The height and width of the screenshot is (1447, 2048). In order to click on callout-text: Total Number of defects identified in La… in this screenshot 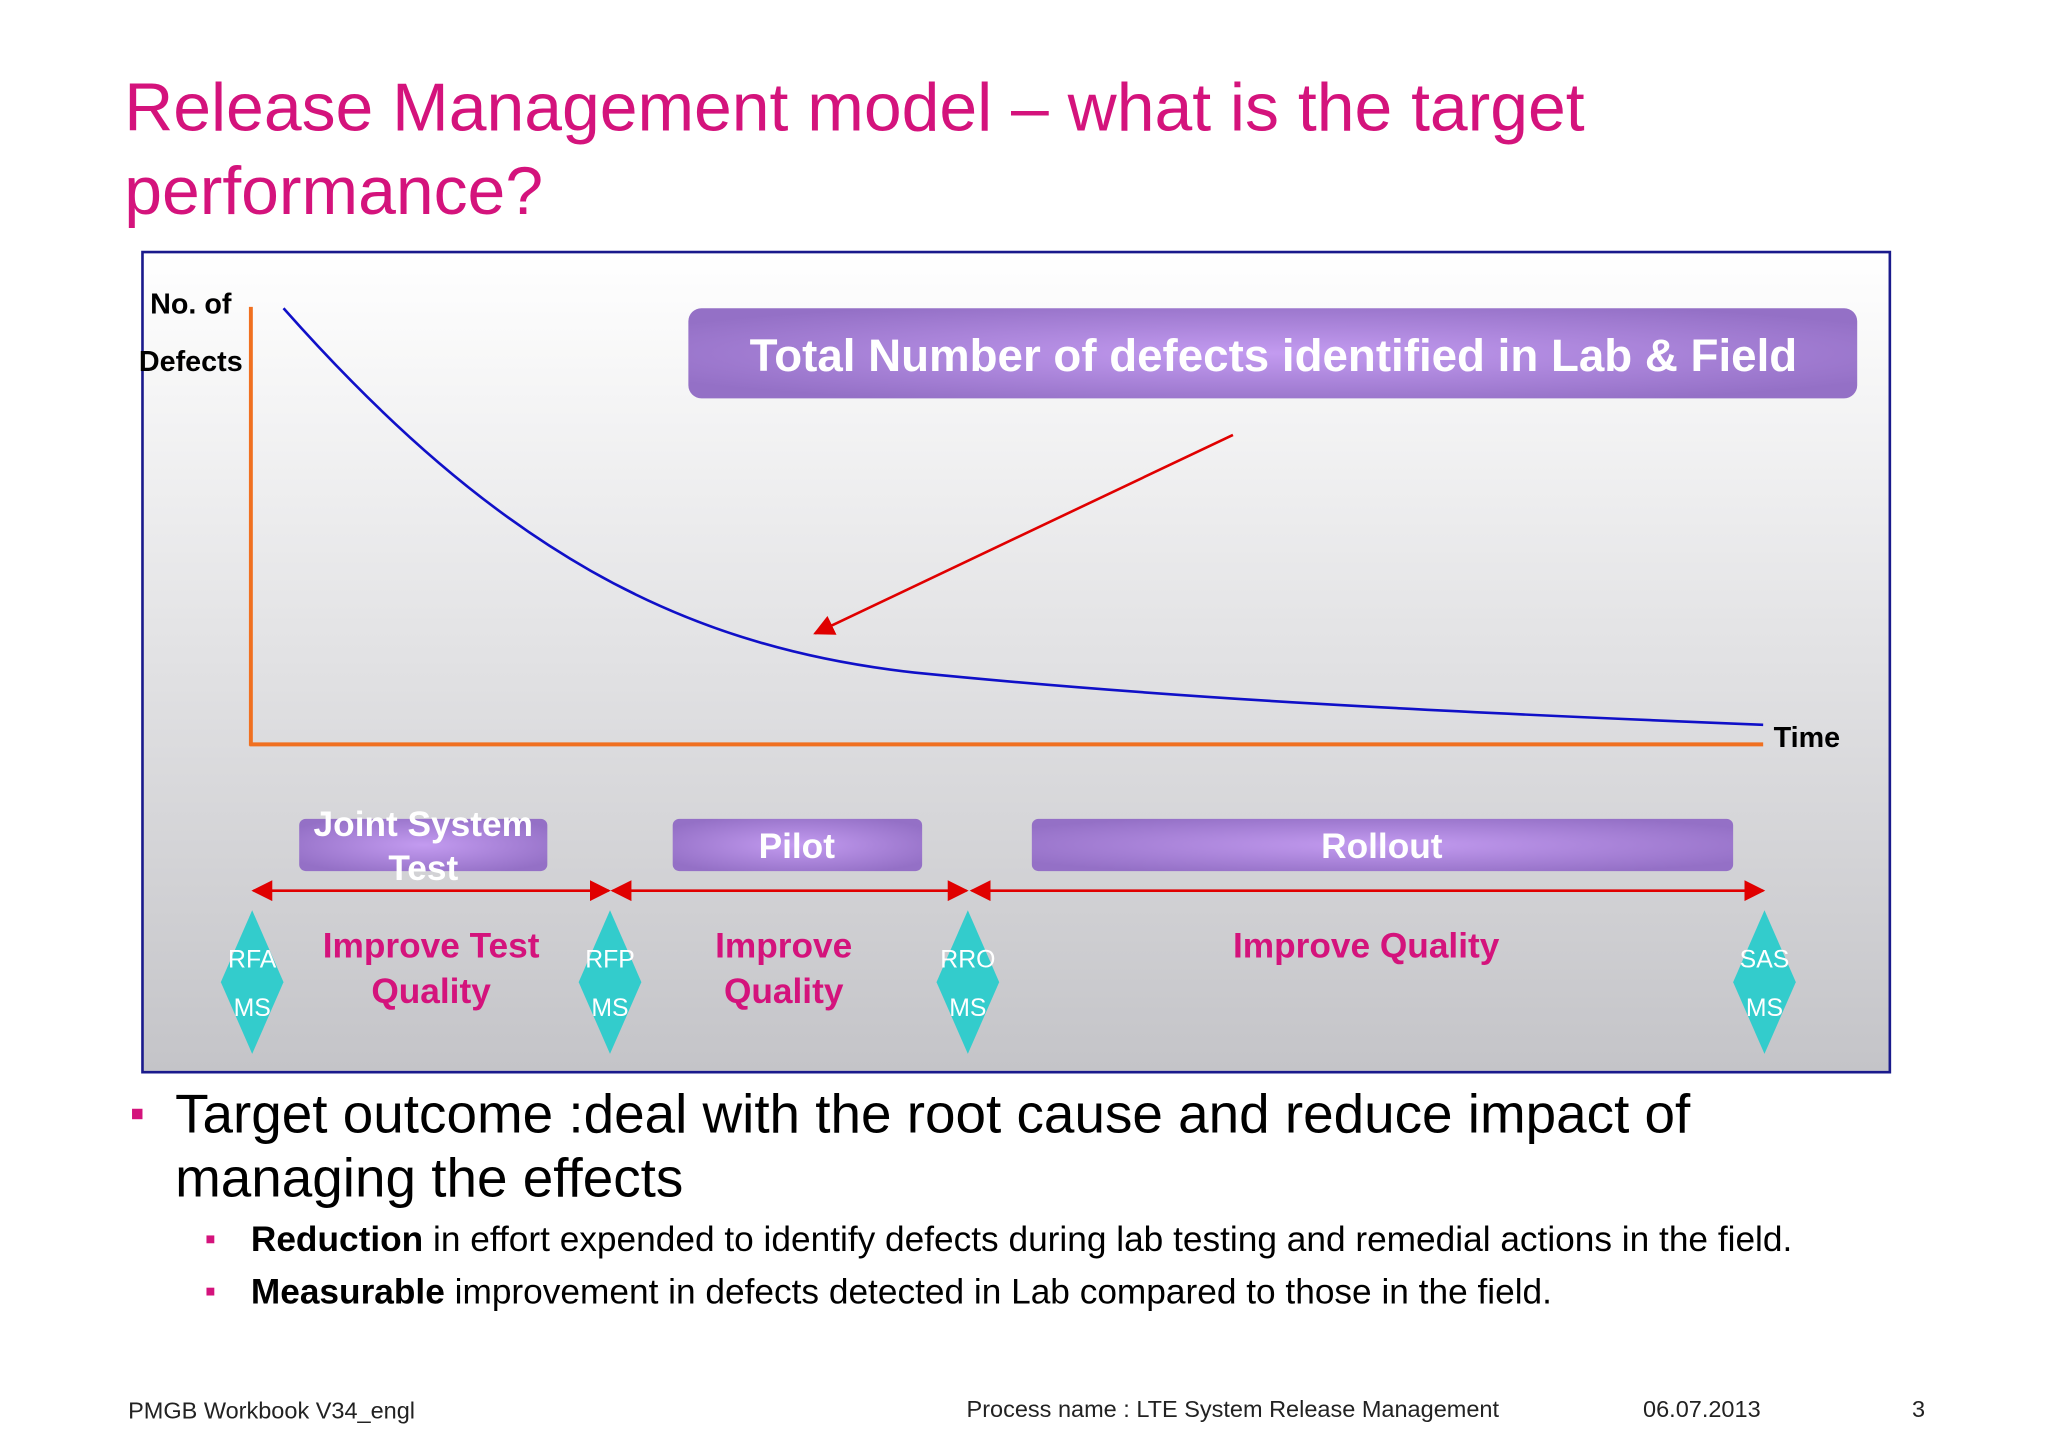, I will do `click(1274, 355)`.